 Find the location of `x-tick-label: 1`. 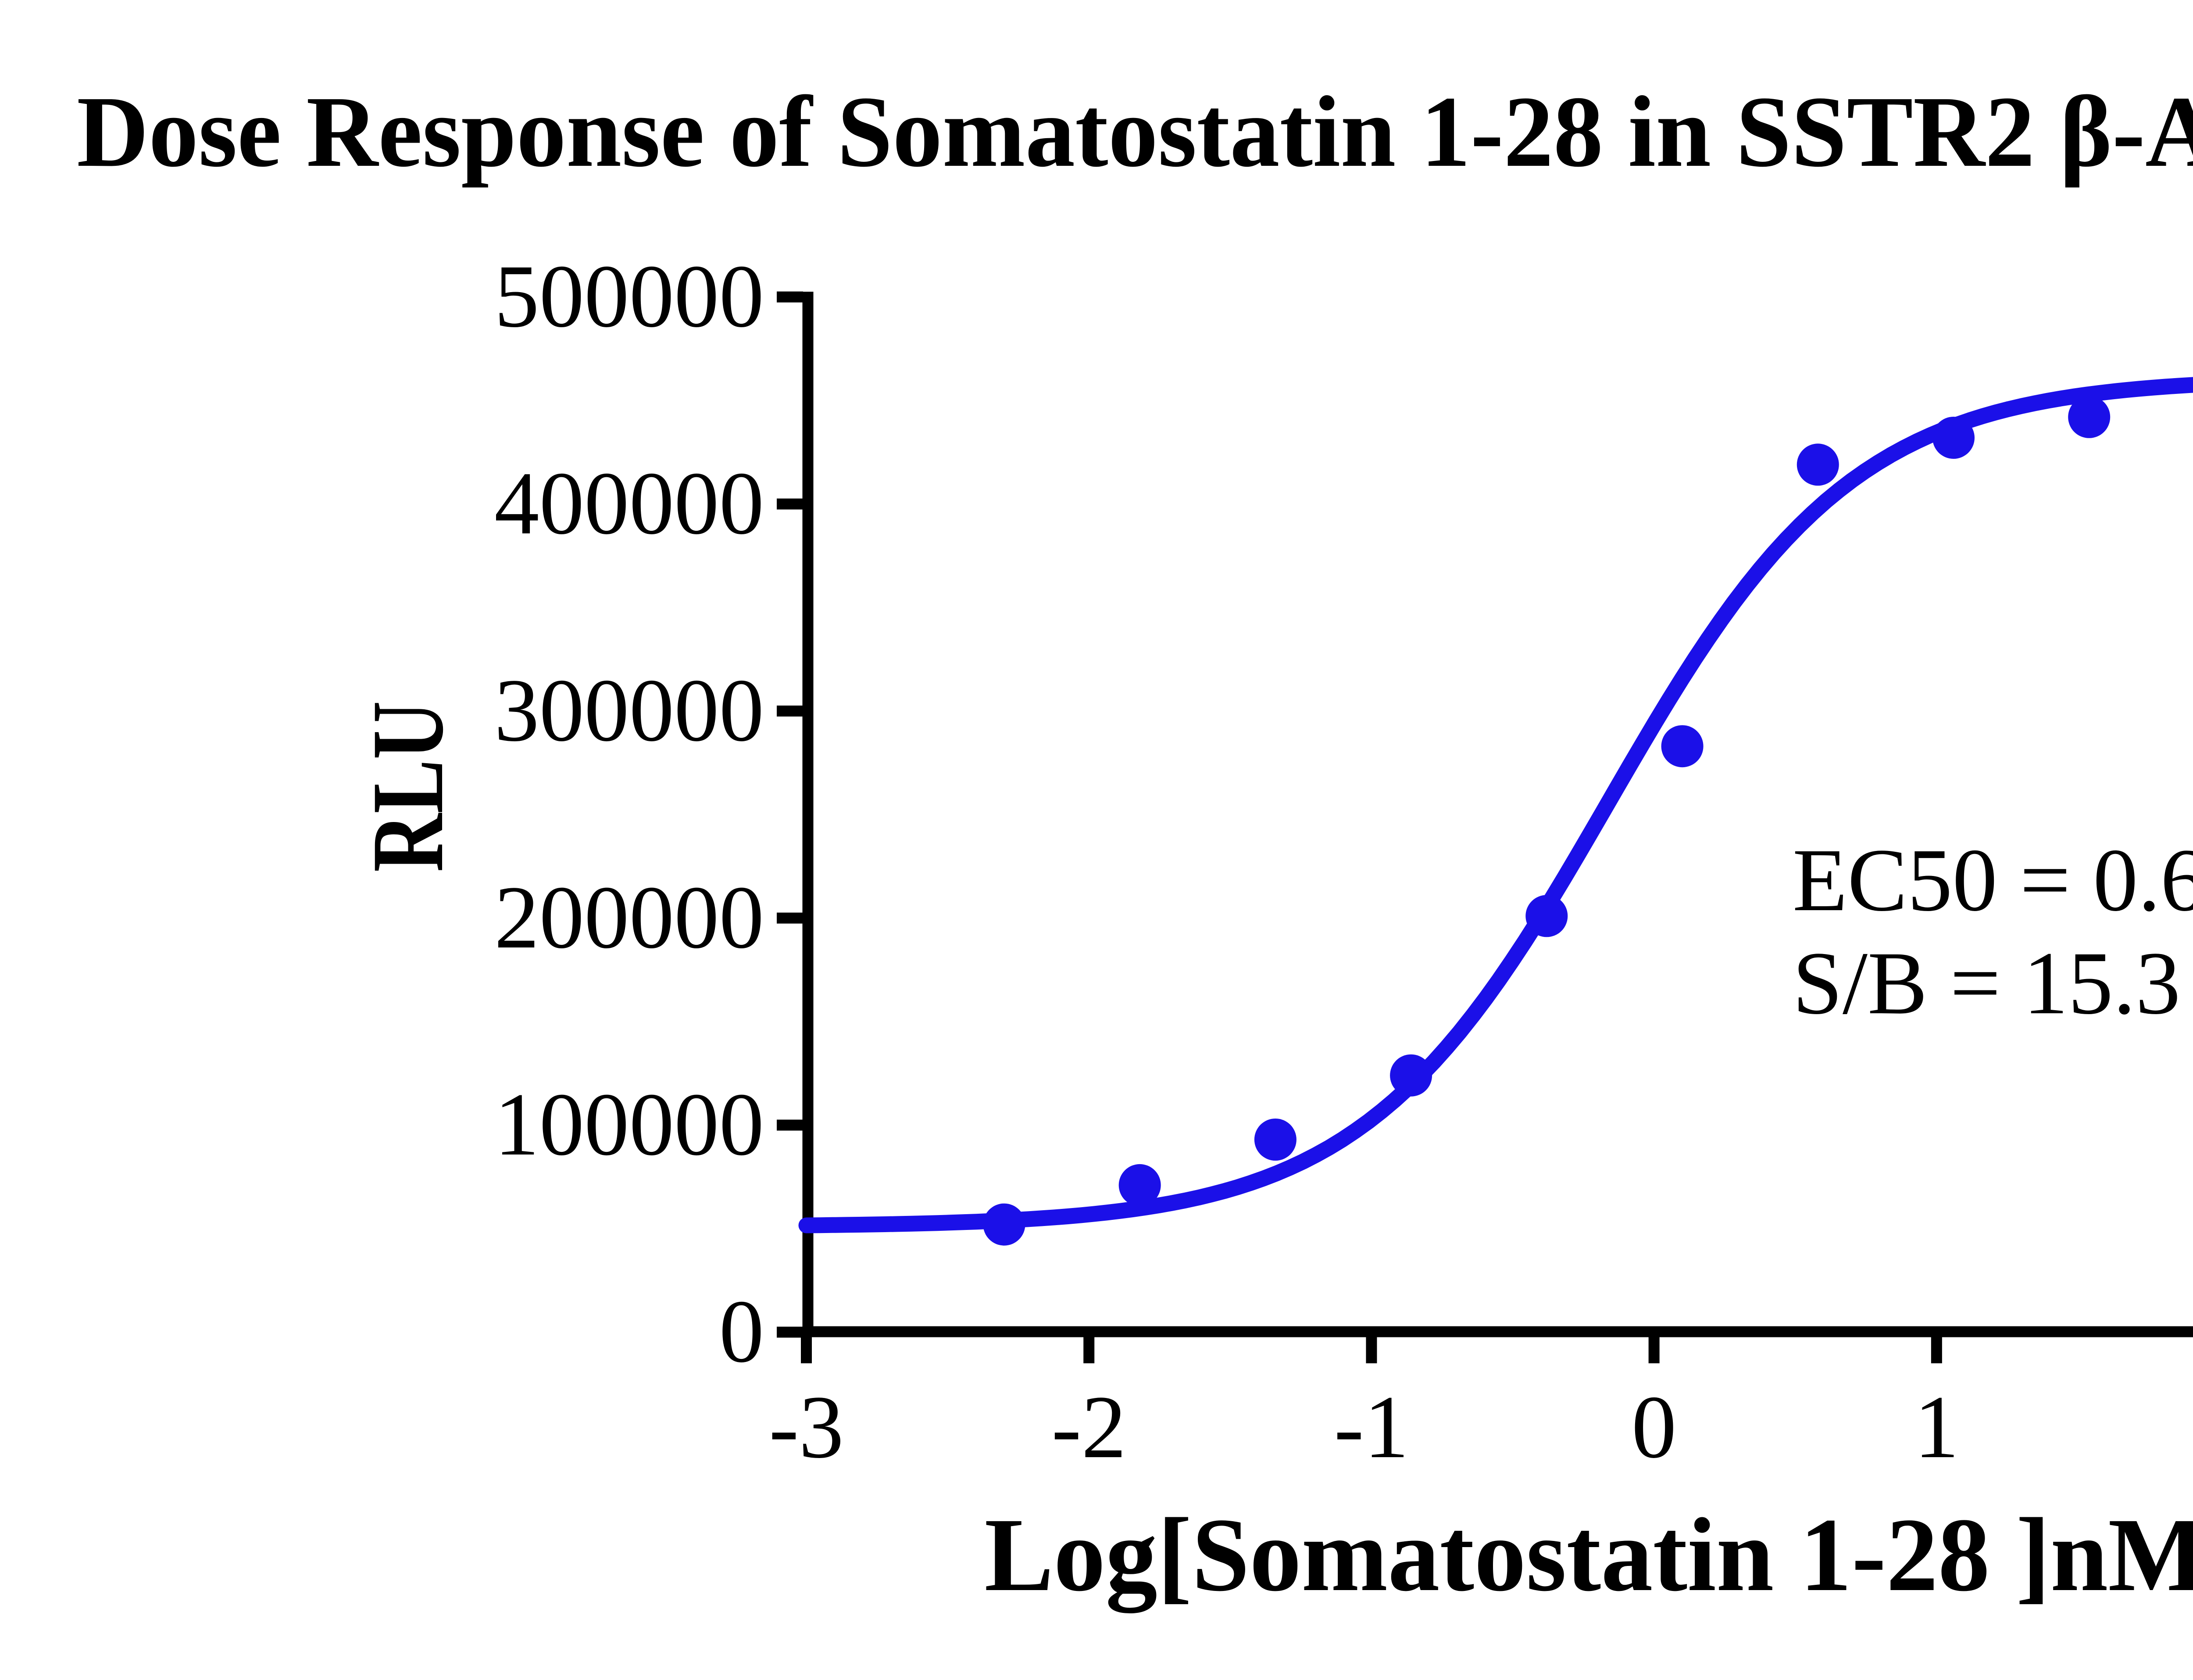

x-tick-label: 1 is located at coordinates (1936, 1427).